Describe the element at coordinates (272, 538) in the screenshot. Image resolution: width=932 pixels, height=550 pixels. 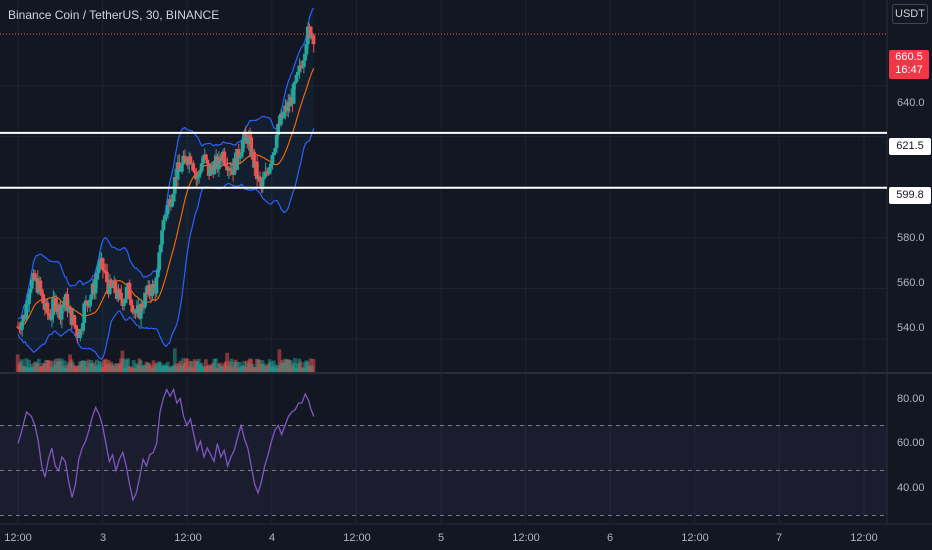
I see `time-tick: 4` at that location.